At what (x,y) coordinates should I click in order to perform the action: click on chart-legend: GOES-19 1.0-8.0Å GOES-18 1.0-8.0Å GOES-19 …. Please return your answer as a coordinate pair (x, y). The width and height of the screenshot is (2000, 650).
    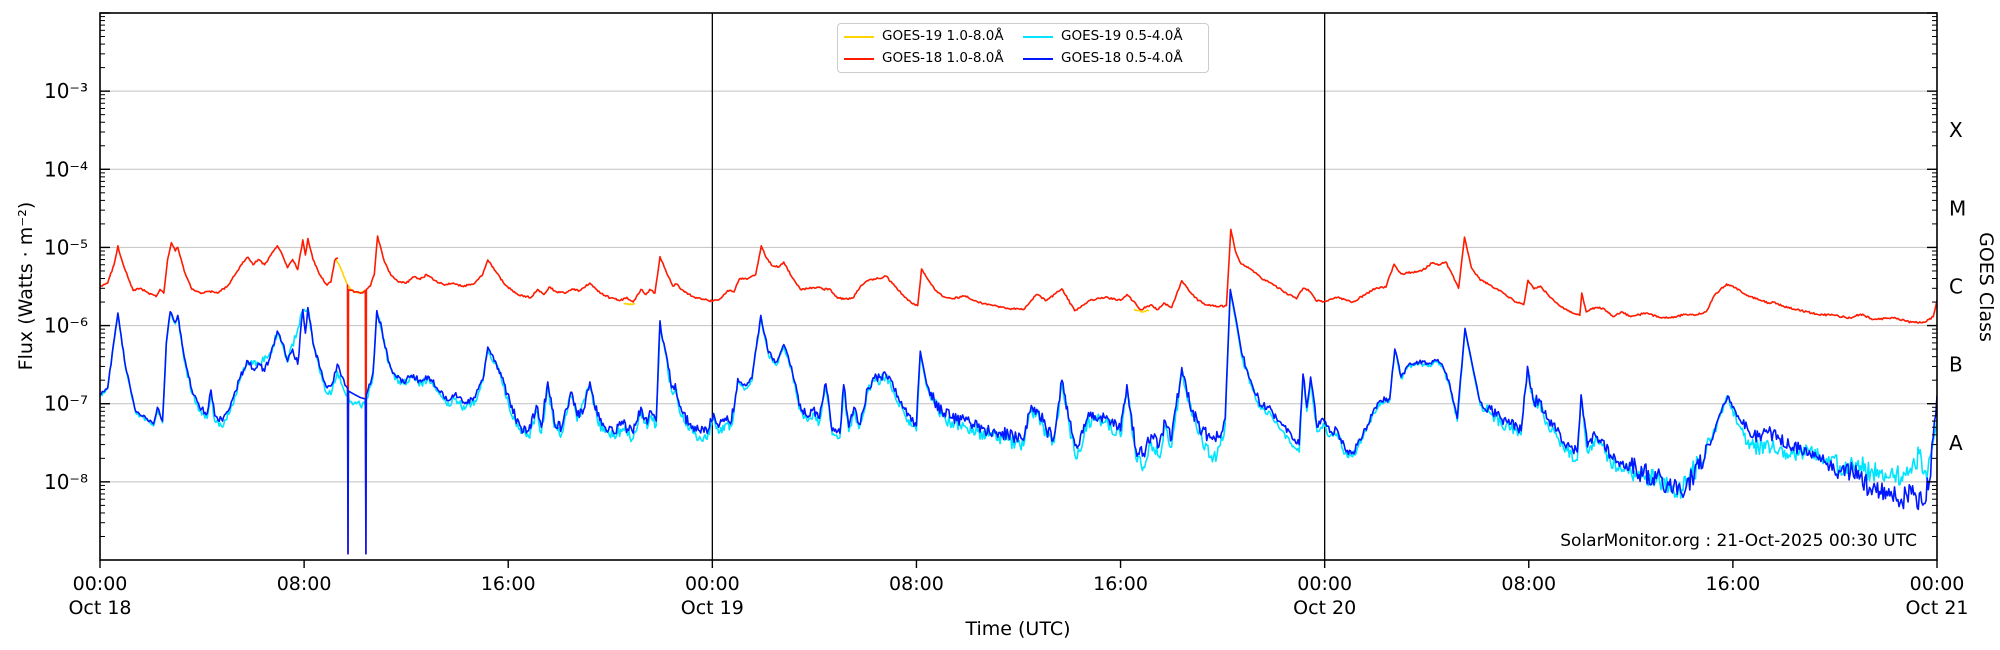
    Looking at the image, I should click on (1023, 48).